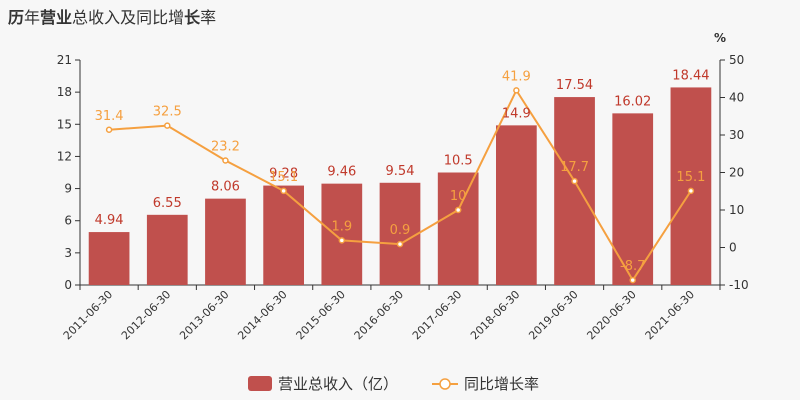  Describe the element at coordinates (68, 221) in the screenshot. I see `y-left-tick-label: 6` at that location.